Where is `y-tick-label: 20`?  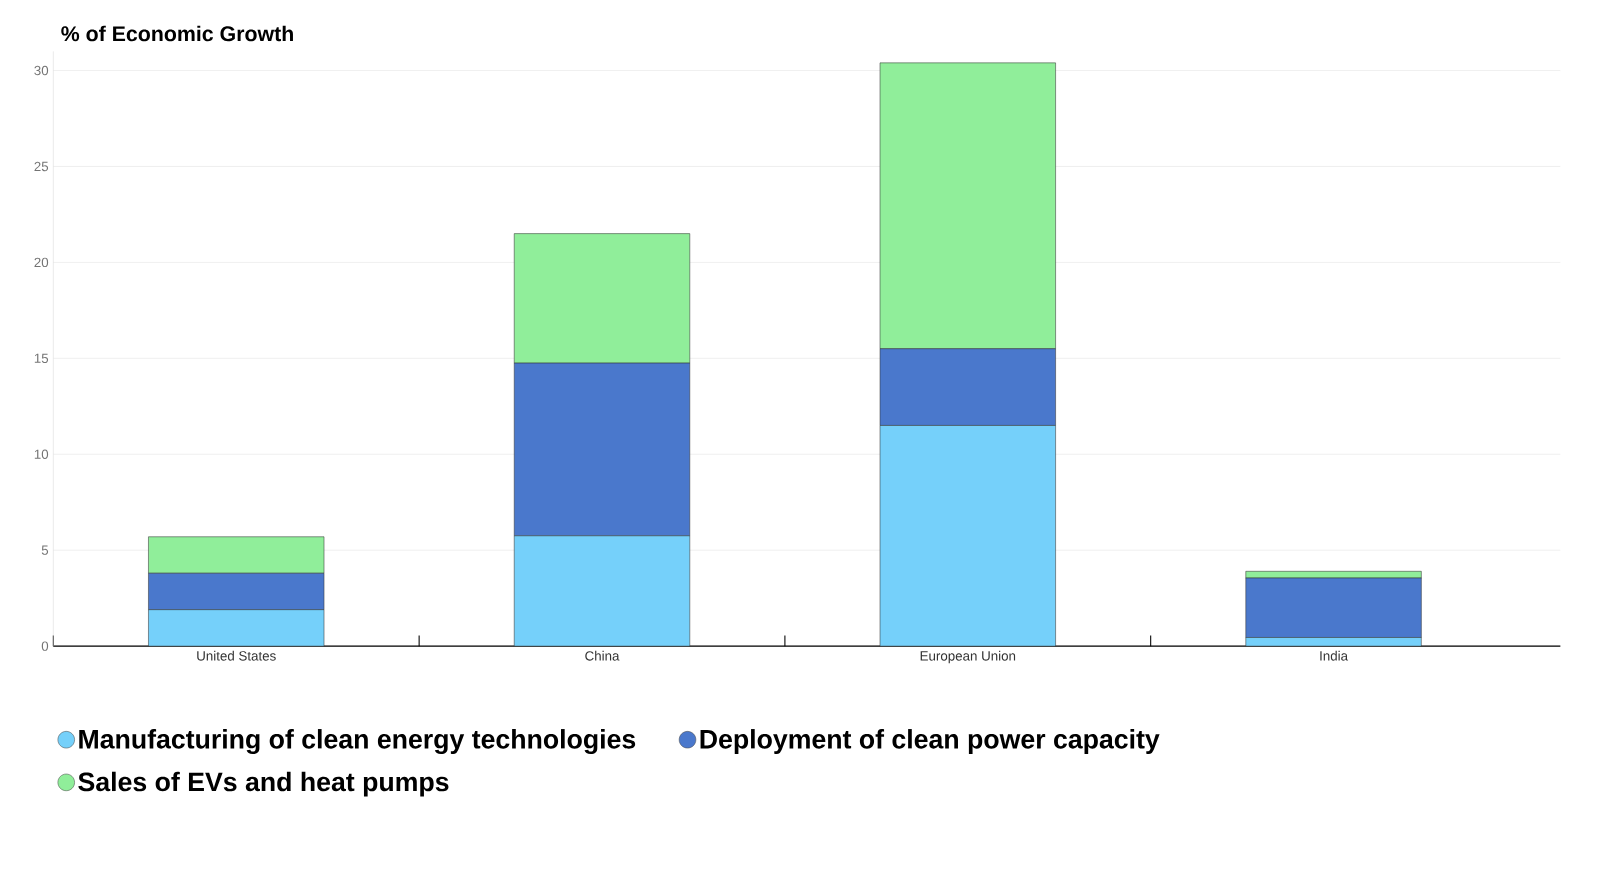
y-tick-label: 20 is located at coordinates (41, 262).